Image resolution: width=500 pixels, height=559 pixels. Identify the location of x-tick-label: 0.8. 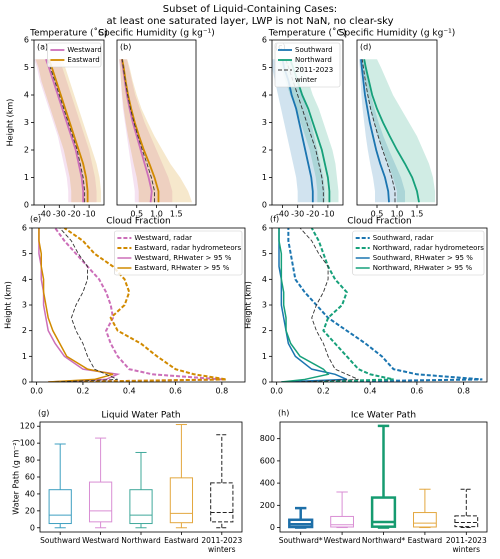
(221, 391).